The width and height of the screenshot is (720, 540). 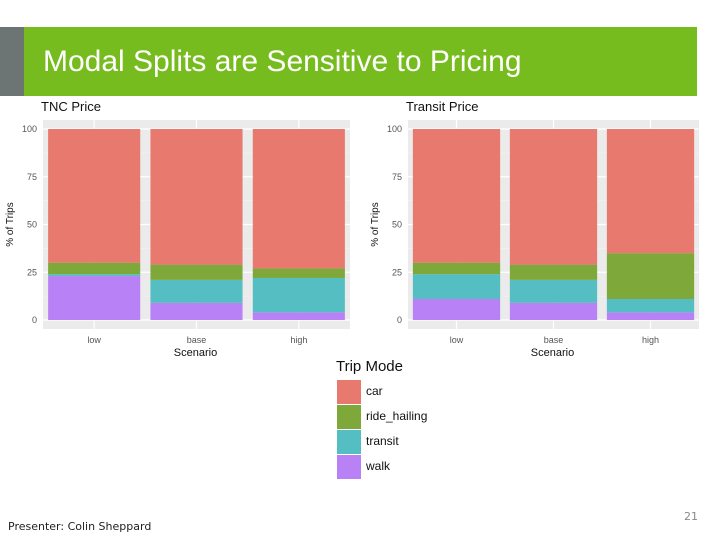 What do you see at coordinates (349, 467) in the screenshot?
I see `legend-swatch-walk` at bounding box center [349, 467].